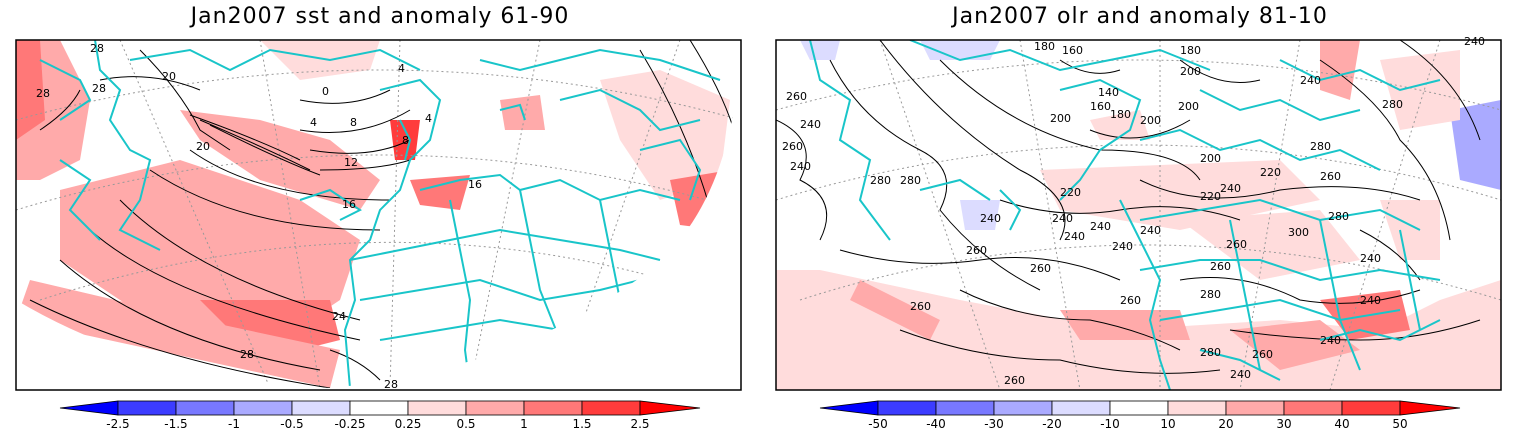  Describe the element at coordinates (465, 423) in the screenshot. I see `colorbar-label: 0.5` at that location.